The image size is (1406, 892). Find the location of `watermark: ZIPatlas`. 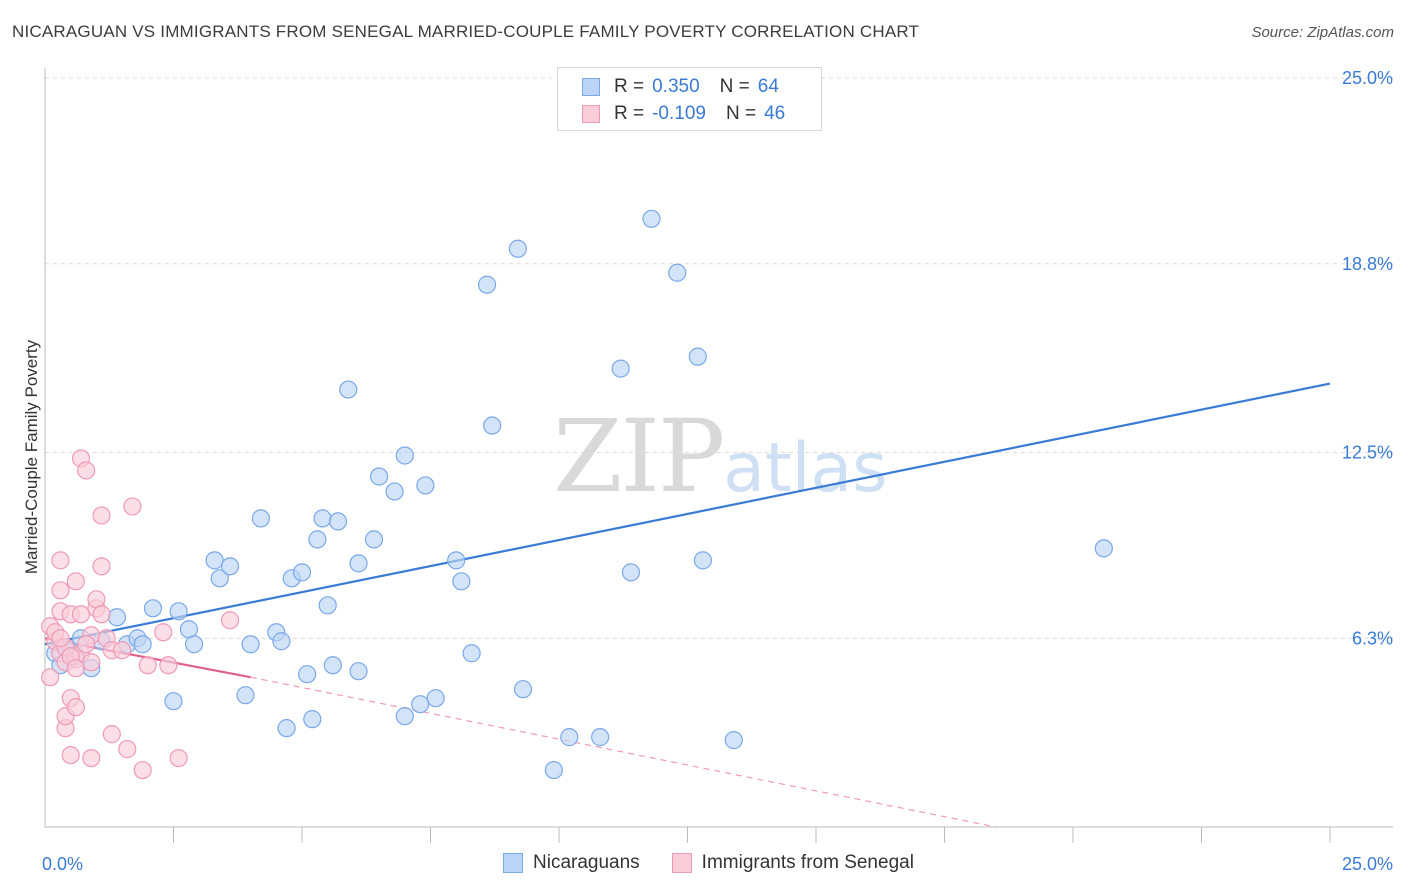

watermark: ZIPatlas is located at coordinates (720, 456).